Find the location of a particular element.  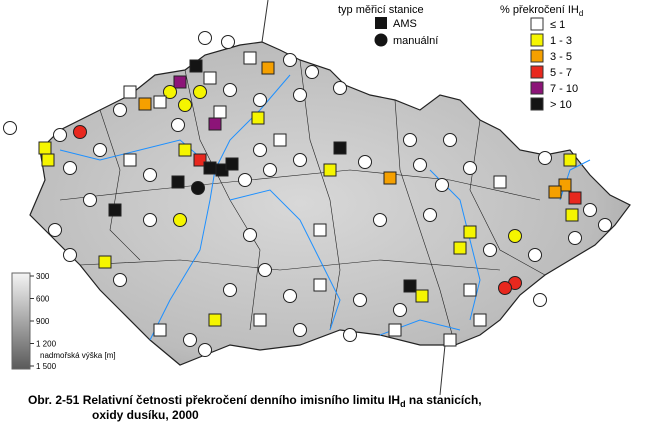

elevation-title: nadmořská výška [m] is located at coordinates (78, 355).